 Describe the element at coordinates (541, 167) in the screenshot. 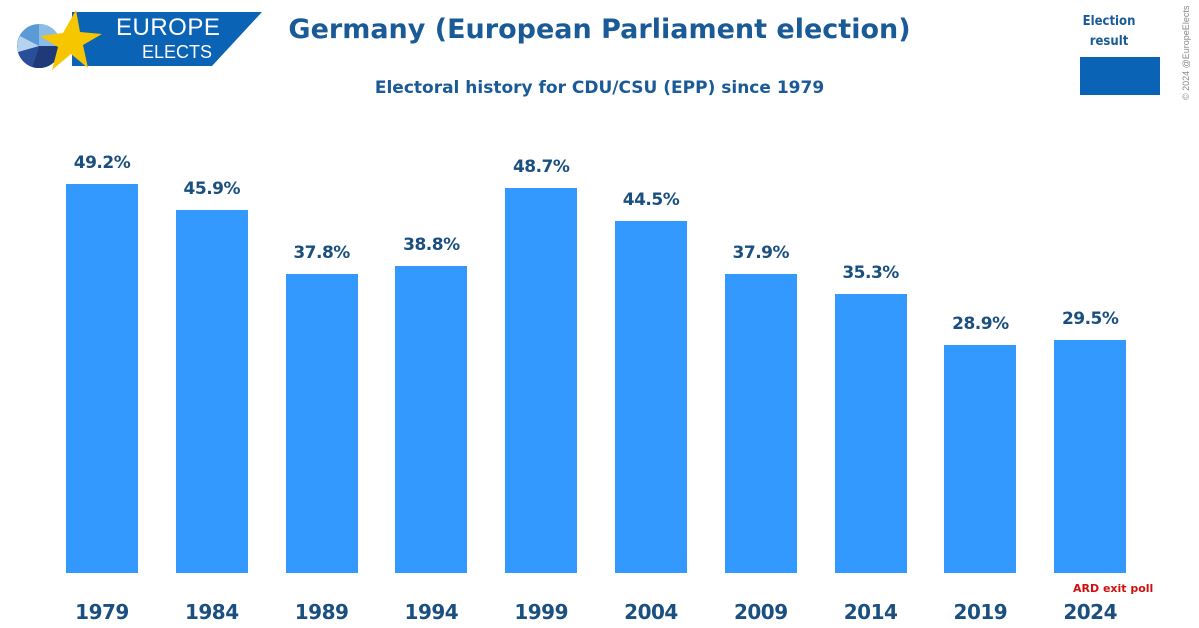

I see `data-label-1999: 48.7%` at that location.